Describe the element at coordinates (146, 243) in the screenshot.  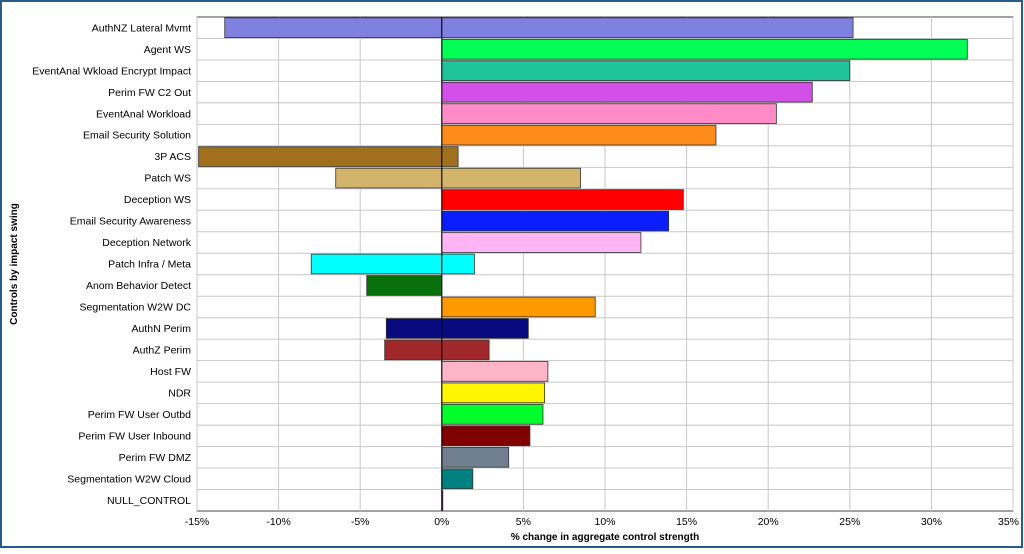
I see `category-label: Deception Network` at that location.